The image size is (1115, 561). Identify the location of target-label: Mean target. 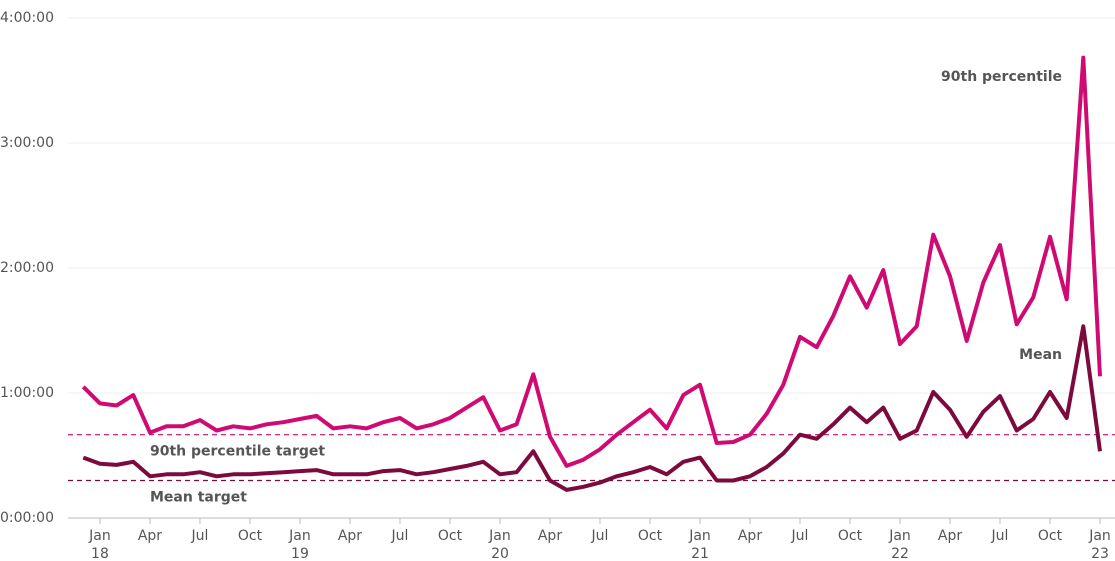
(198, 498).